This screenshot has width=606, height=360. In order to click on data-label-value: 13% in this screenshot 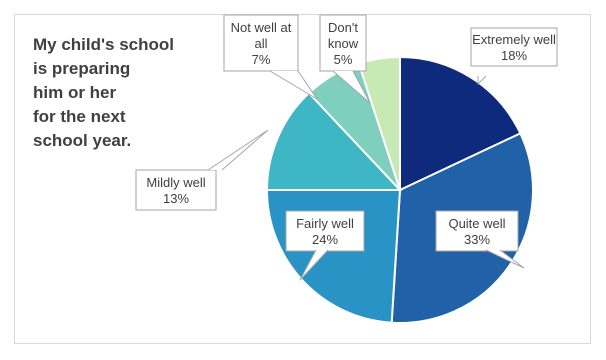, I will do `click(176, 198)`.